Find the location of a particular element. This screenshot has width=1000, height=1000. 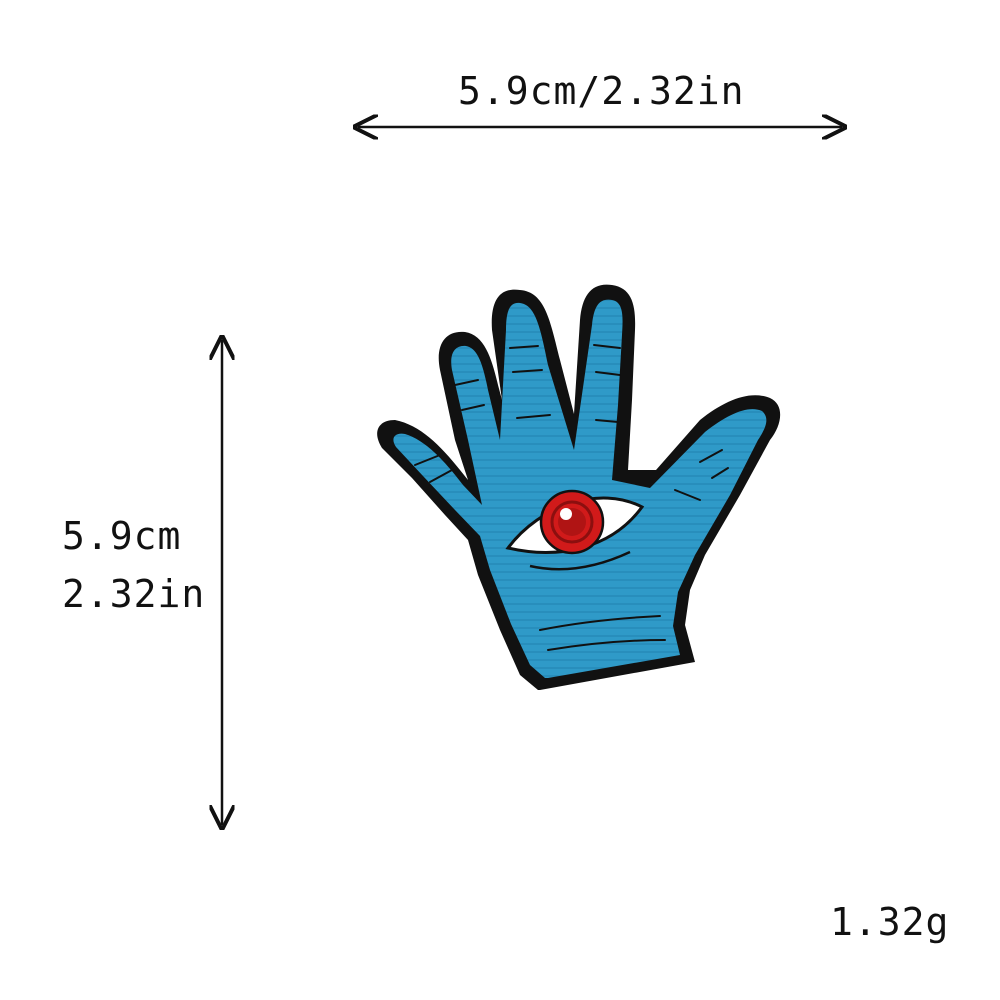

eye-iris-ring is located at coordinates (572, 522).